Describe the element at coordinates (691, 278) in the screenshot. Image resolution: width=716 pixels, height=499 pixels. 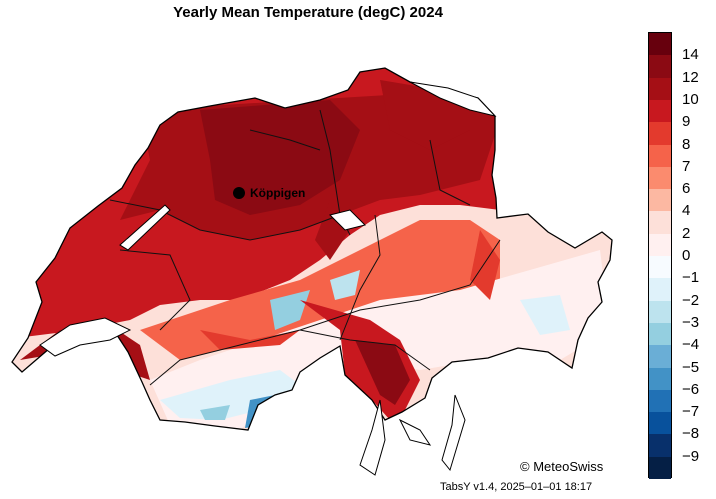
I see `legend-label: −1` at that location.